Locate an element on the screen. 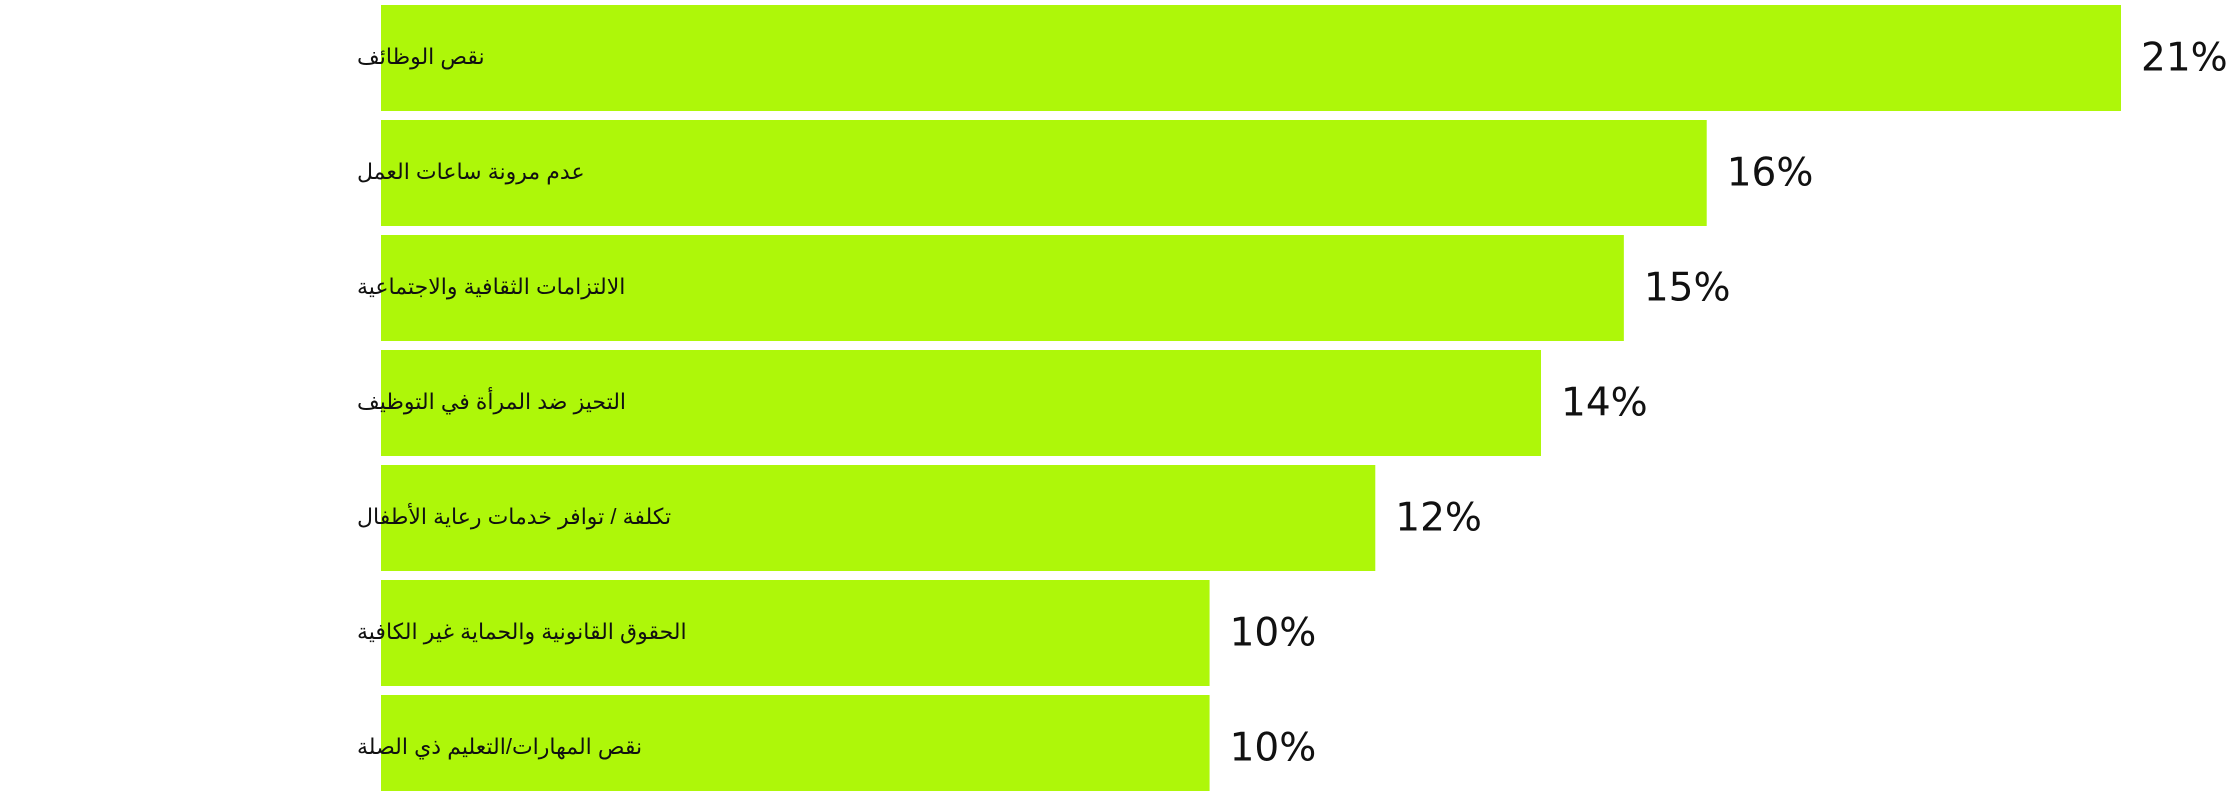  value-label-4: 14% is located at coordinates (1604, 403).